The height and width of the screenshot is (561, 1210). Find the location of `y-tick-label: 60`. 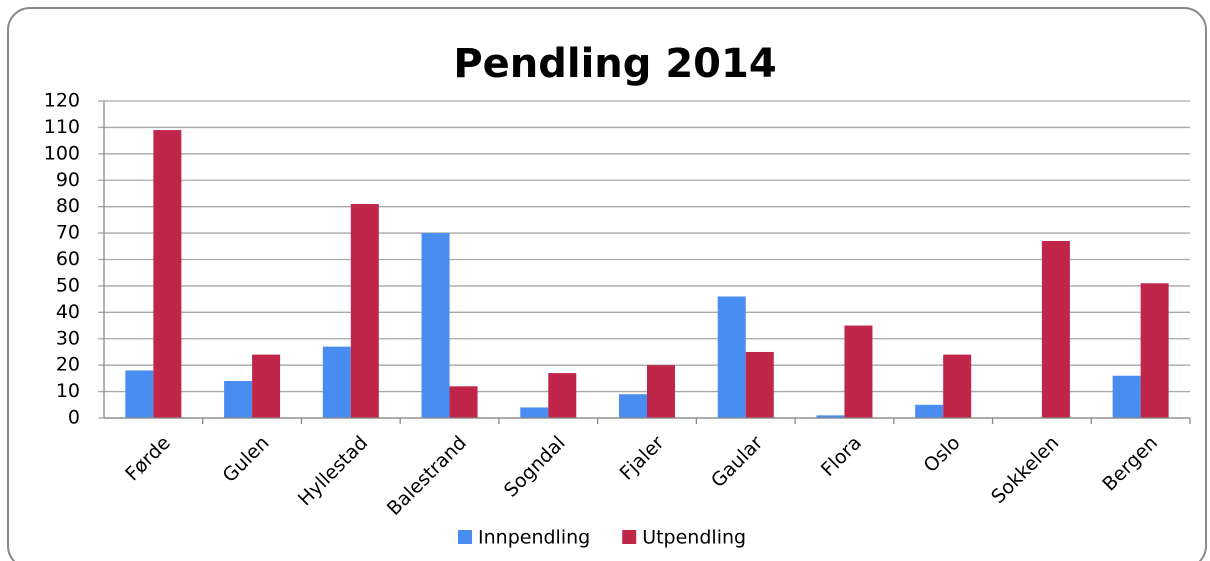

y-tick-label: 60 is located at coordinates (68, 259).